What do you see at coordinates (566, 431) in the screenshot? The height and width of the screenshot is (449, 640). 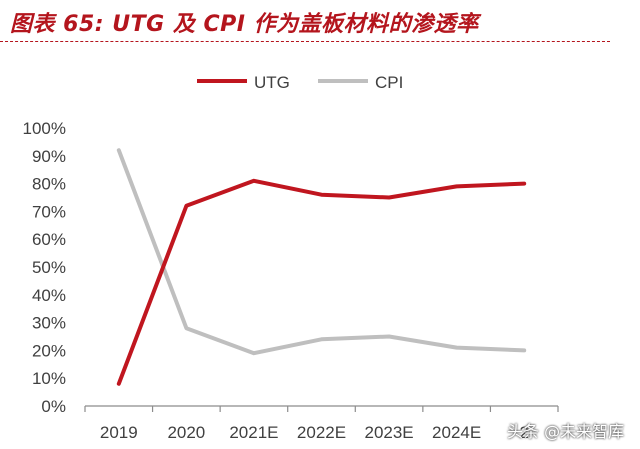 I see `watermark: 头条 @未来智库` at bounding box center [566, 431].